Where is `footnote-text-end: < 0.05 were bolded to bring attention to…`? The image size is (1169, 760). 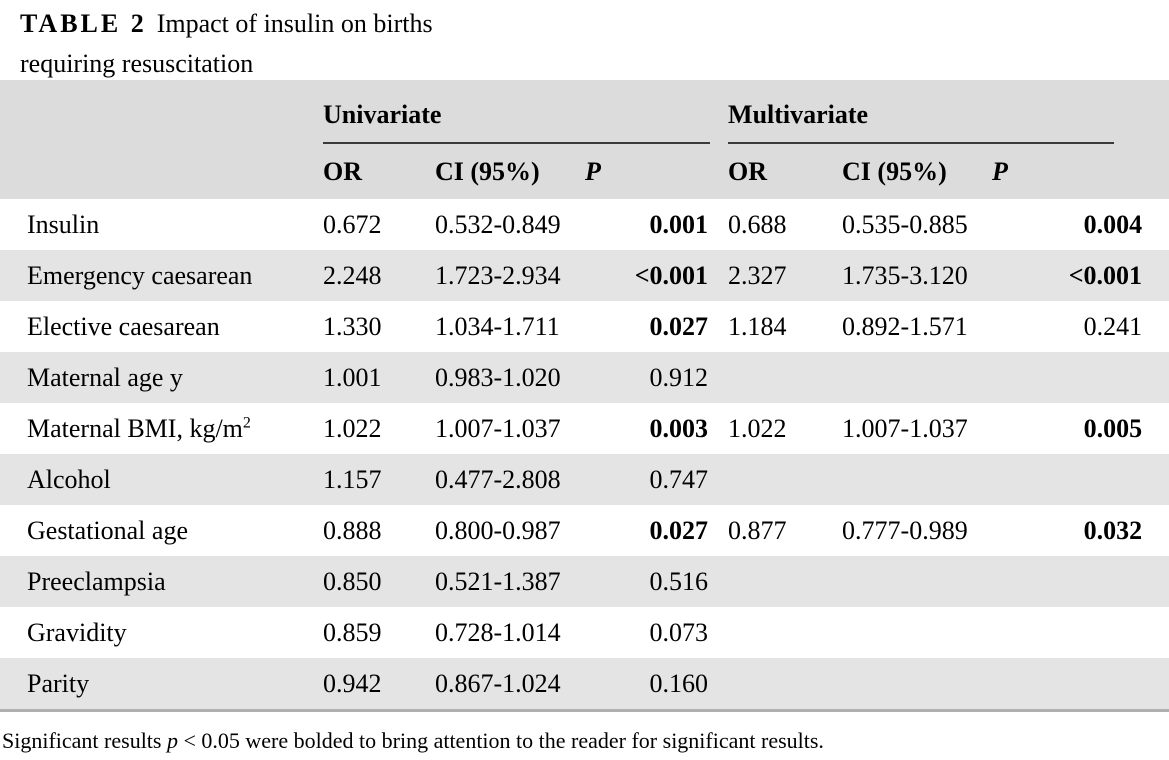
footnote-text-end: < 0.05 were bolded to bring attention to… is located at coordinates (500, 740).